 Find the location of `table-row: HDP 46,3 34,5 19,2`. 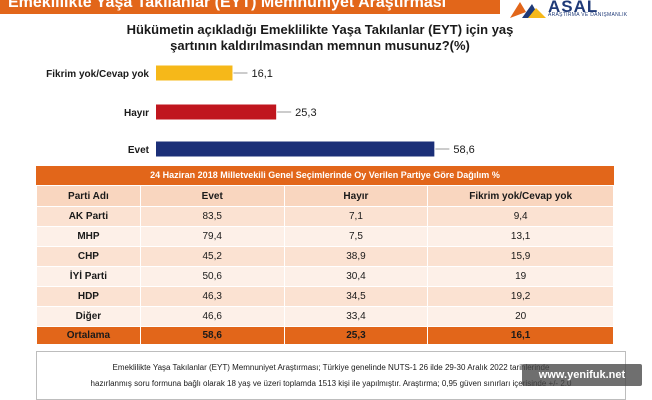

table-row: HDP 46,3 34,5 19,2 is located at coordinates (325, 296).